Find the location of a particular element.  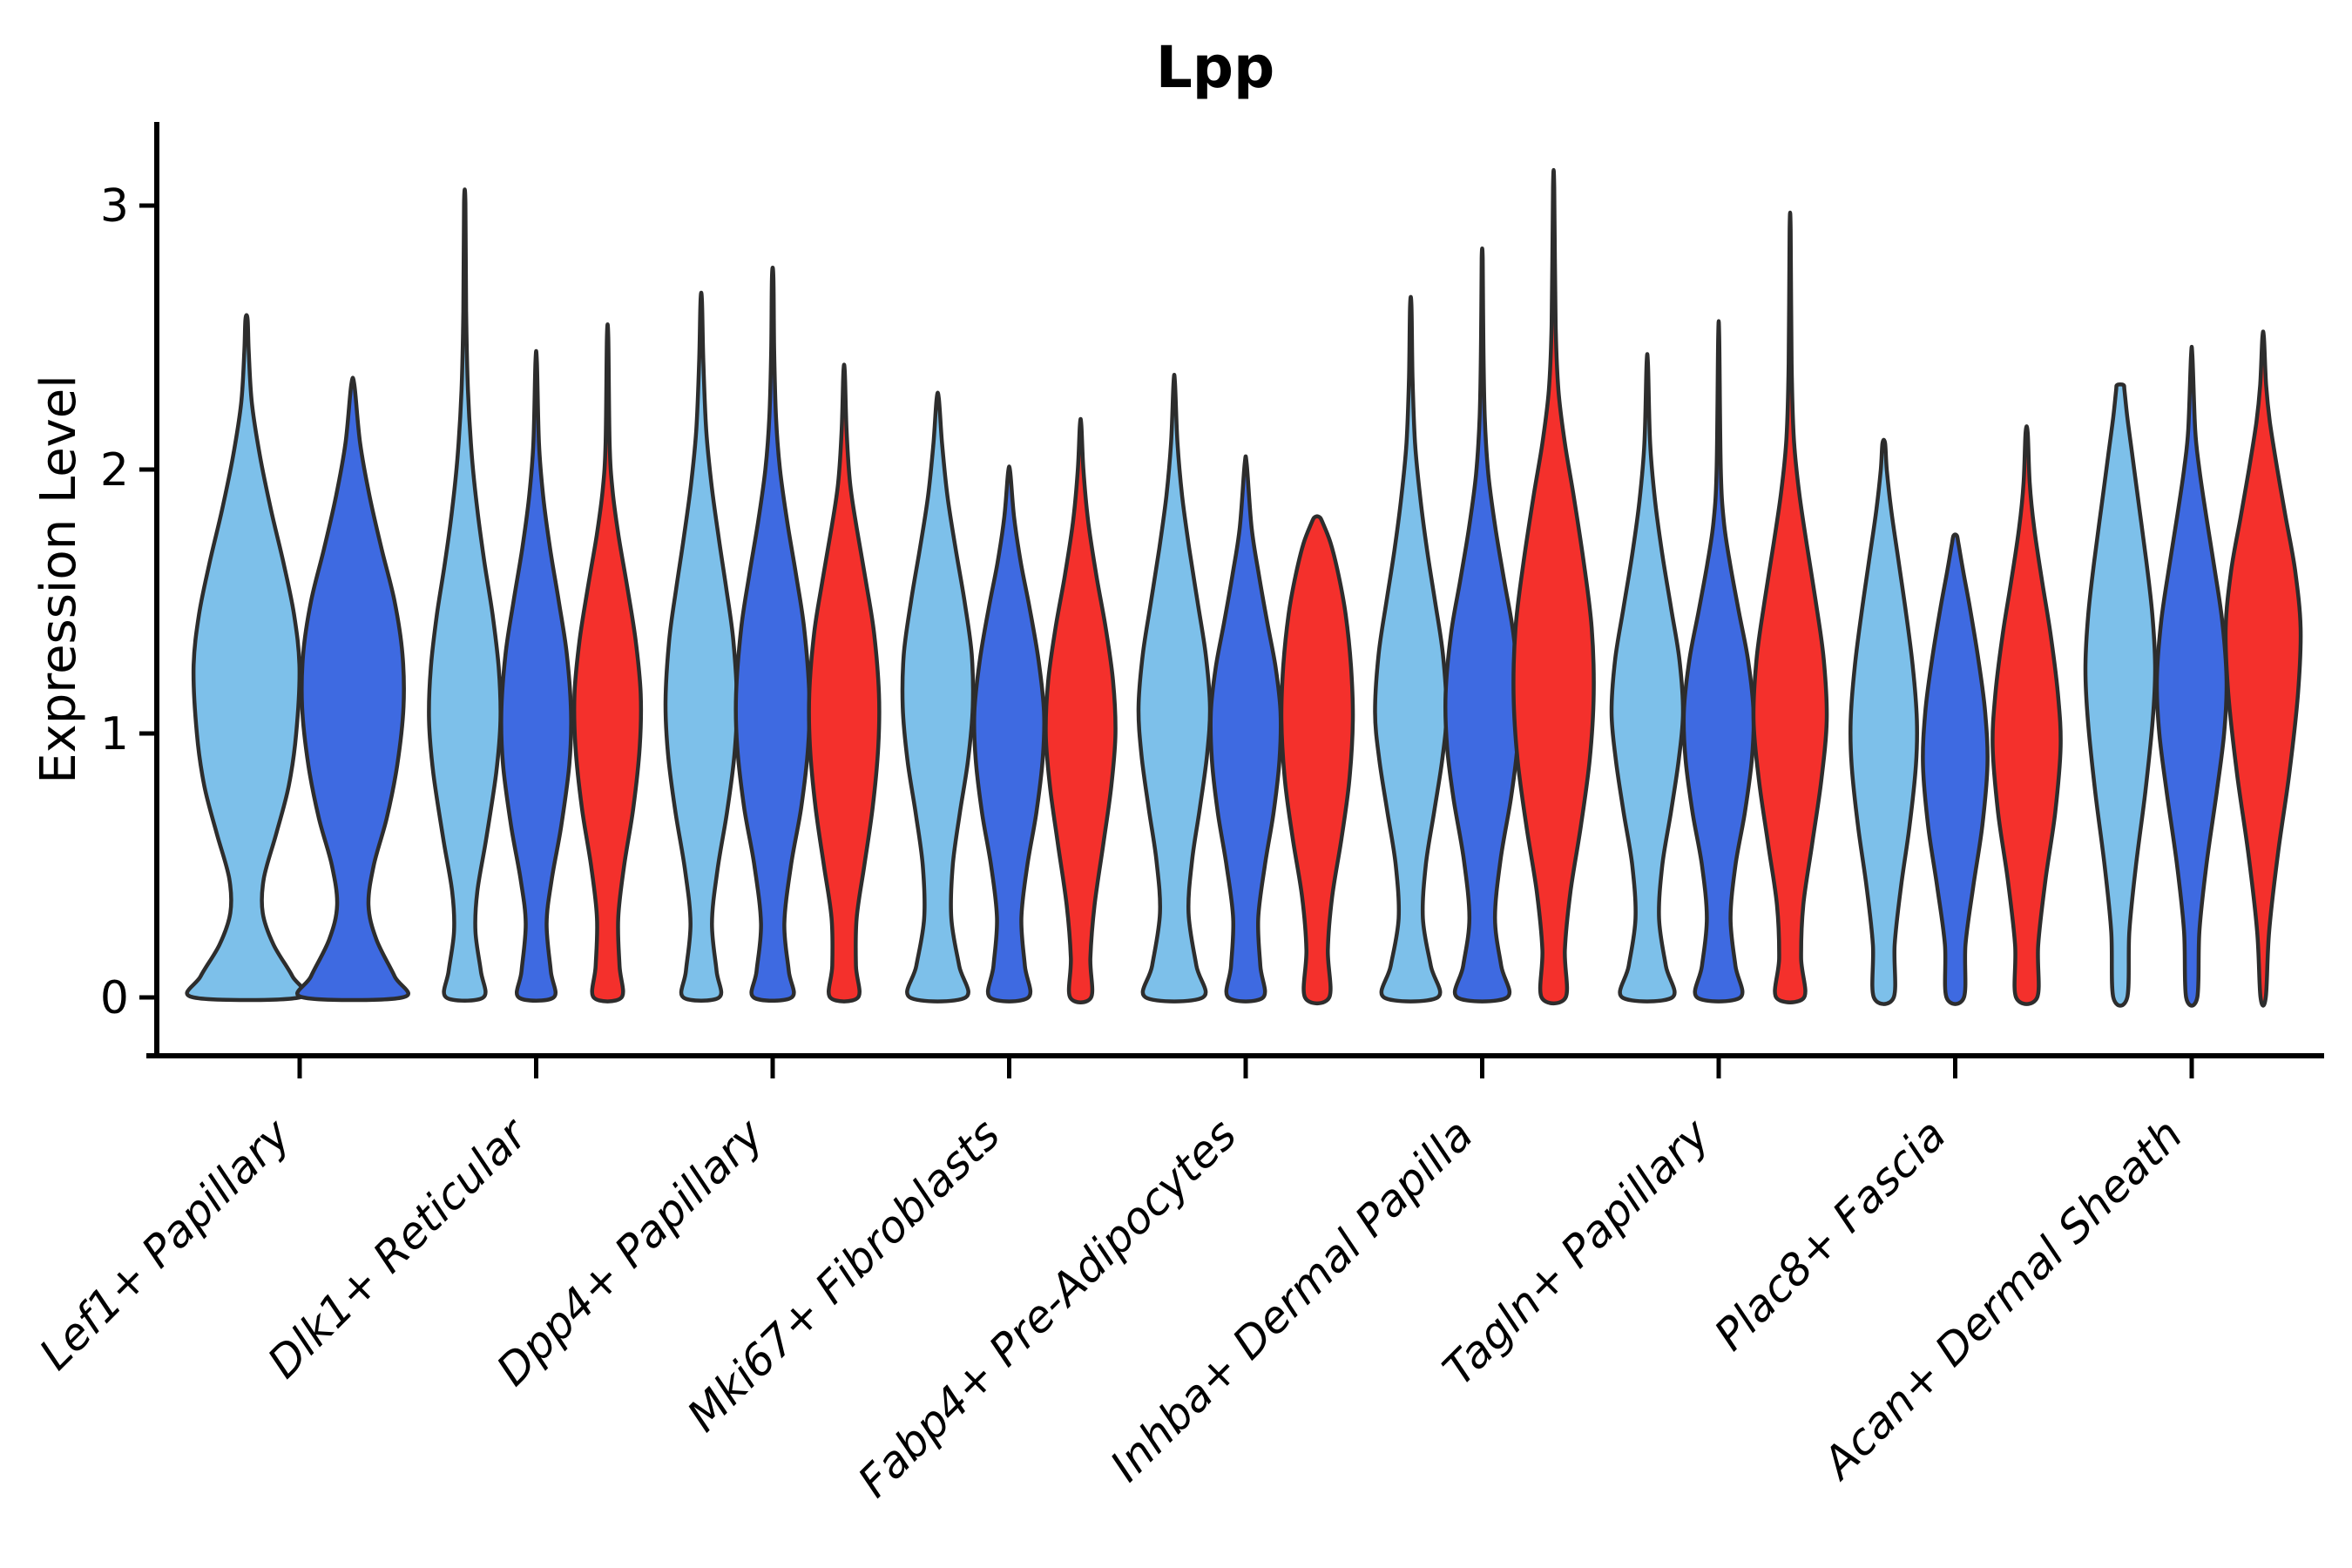

y-tick-label: 3 is located at coordinates (114, 206).